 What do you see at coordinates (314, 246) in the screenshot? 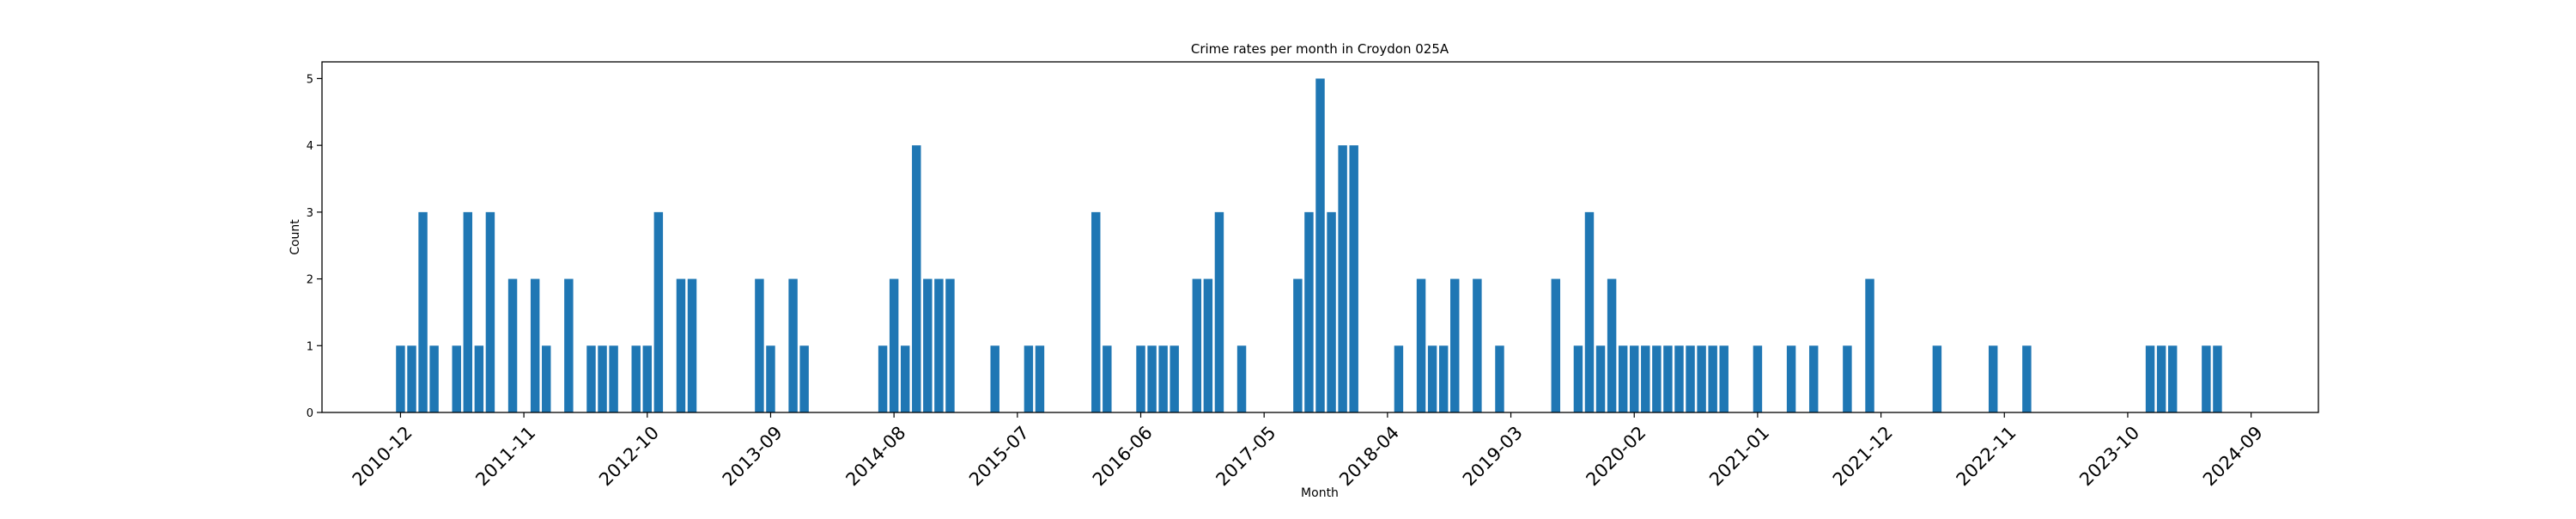
I see `y-axis: 0 1 2 3 4 5` at bounding box center [314, 246].